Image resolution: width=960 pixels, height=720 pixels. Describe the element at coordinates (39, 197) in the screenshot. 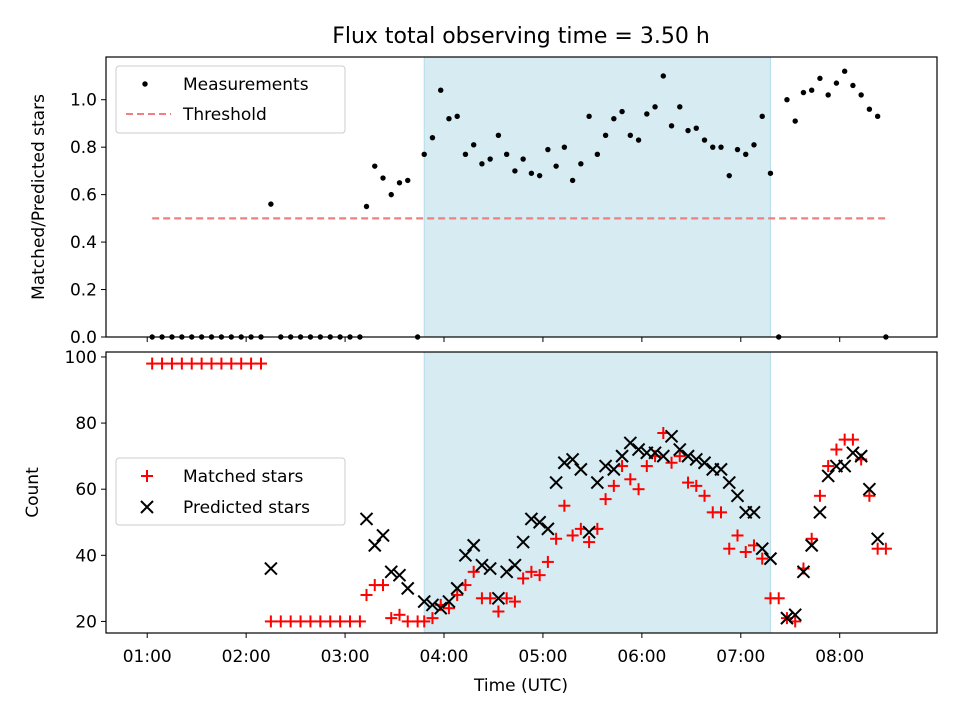

I see `top-y-axis-label: Matched/Predicted stars` at that location.